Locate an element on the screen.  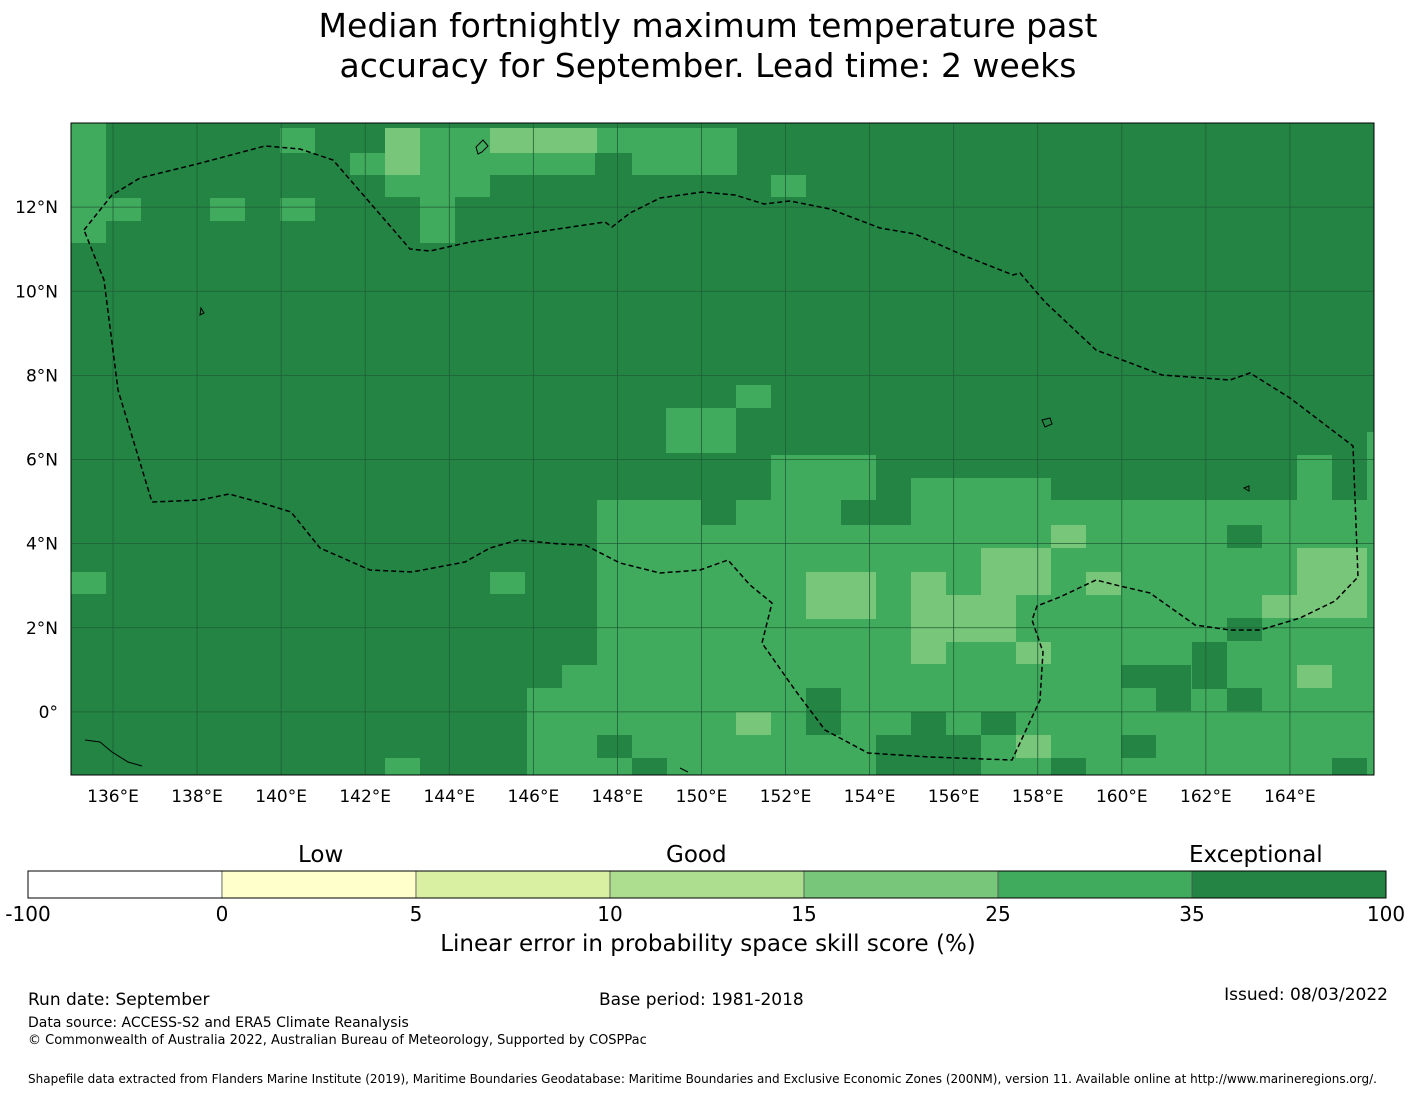
lon-tick-label: 144°E is located at coordinates (449, 797).